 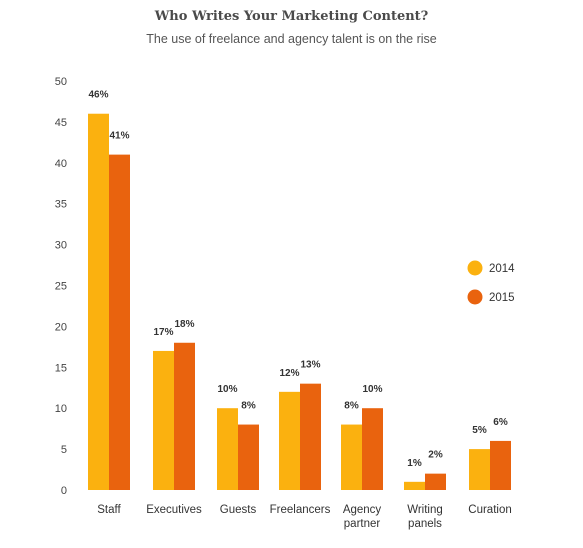 I want to click on x-tick-label: Agency, so click(x=362, y=510).